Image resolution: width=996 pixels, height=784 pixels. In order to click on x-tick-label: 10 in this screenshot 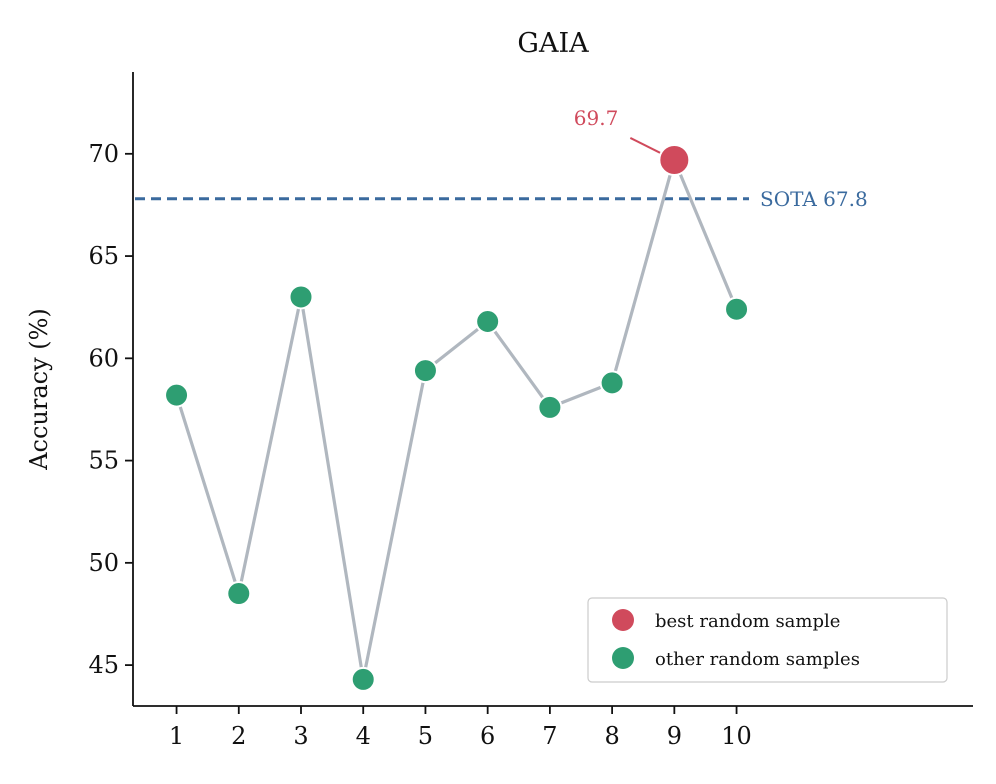, I will do `click(736, 736)`.